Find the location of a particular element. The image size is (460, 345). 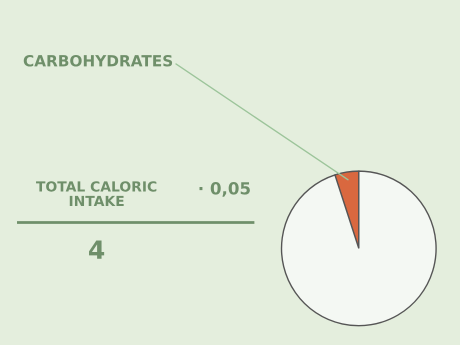

text: 4 is located at coordinates (96, 249).